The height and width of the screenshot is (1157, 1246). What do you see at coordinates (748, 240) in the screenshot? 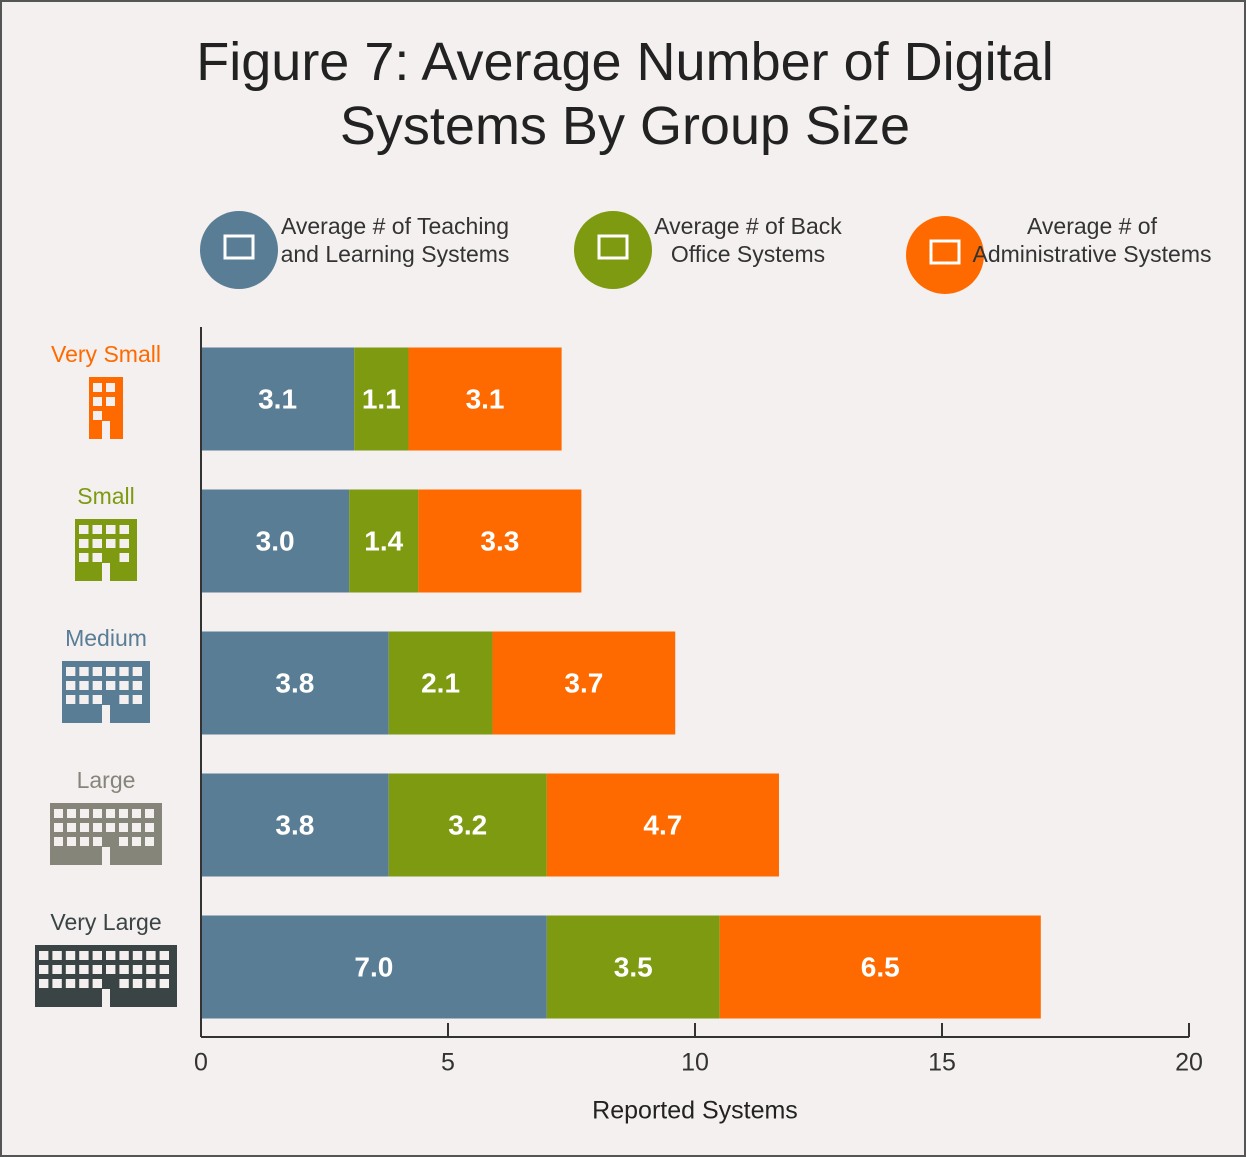
I see `legend-label: Average # of Back Office Systems` at bounding box center [748, 240].